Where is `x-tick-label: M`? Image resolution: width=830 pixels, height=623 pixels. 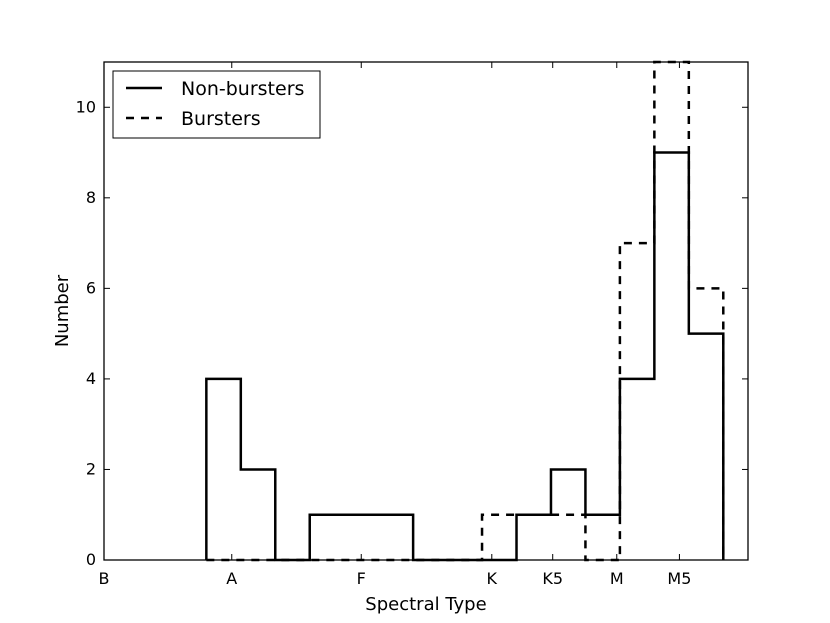 x-tick-label: M is located at coordinates (617, 578).